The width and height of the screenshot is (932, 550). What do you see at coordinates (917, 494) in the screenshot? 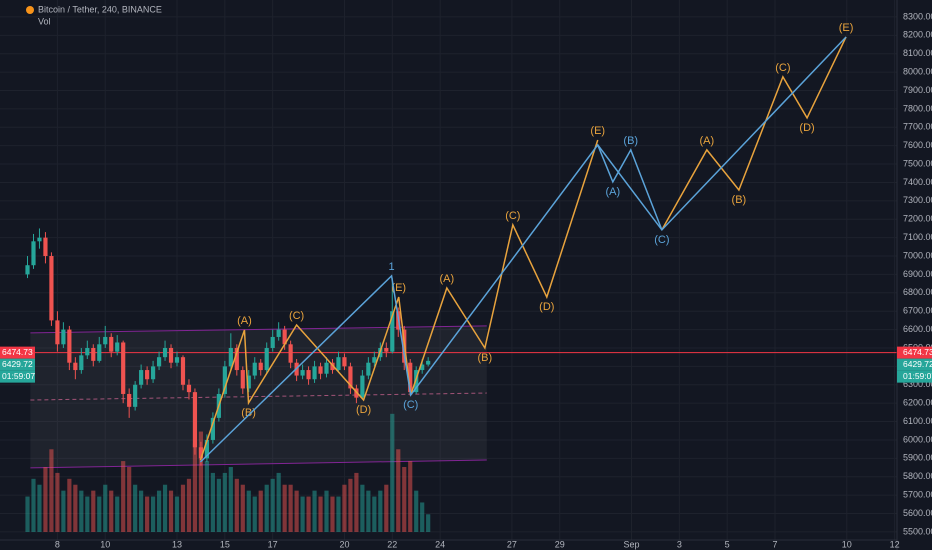
I see `y-tick-label: 5700.00` at bounding box center [917, 494].